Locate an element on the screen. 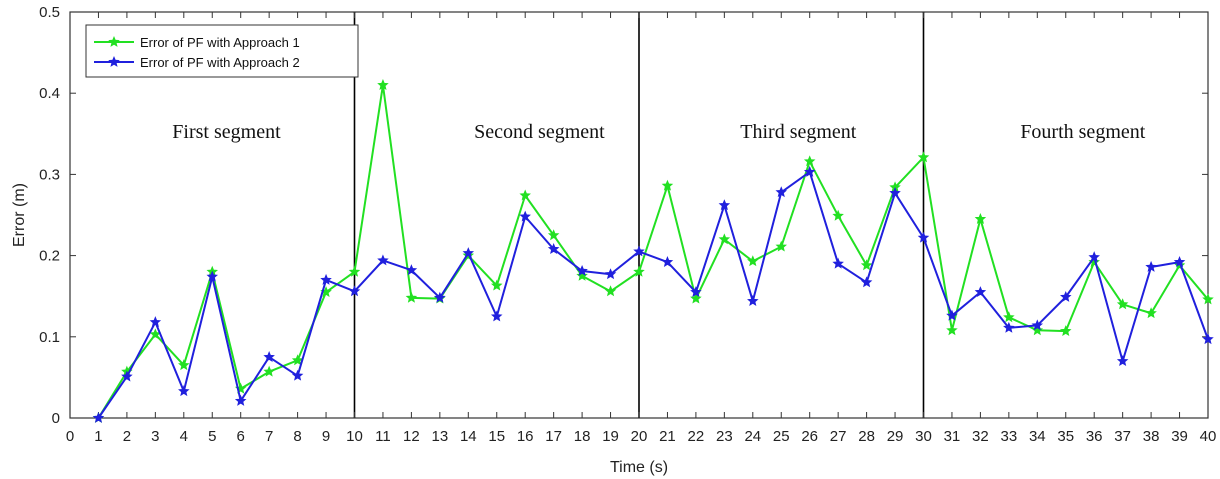  x-tick-label: 35 is located at coordinates (1065, 436).